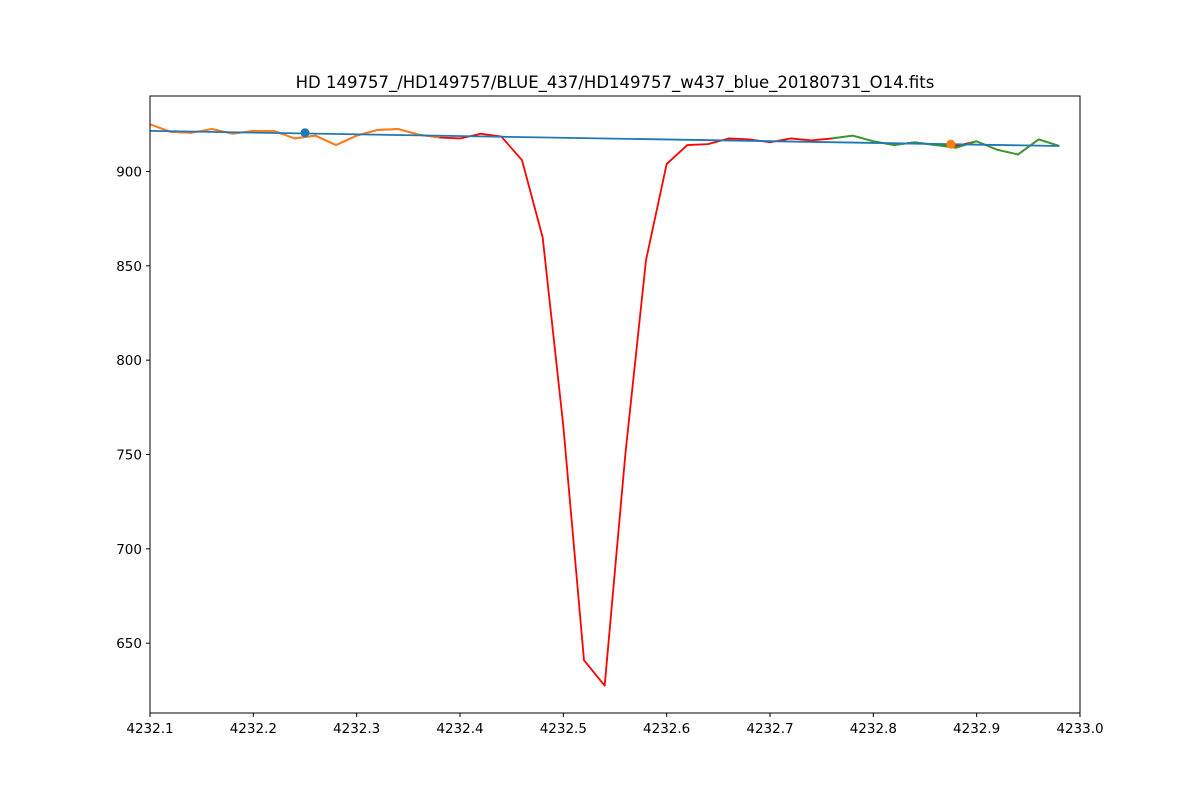  What do you see at coordinates (129, 361) in the screenshot?
I see `y-tick-label: 800` at bounding box center [129, 361].